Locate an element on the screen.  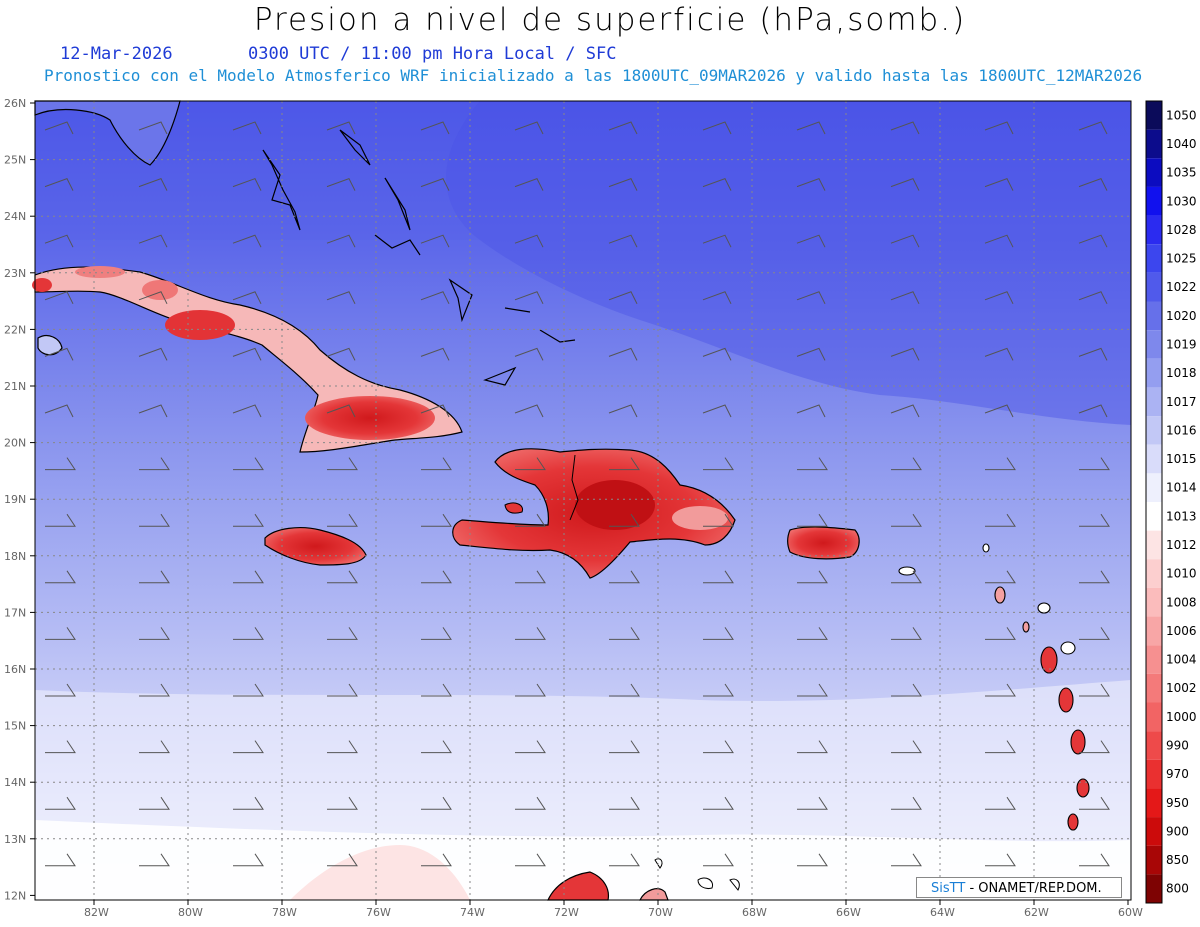
lat-label: 15N is located at coordinates (15, 726).